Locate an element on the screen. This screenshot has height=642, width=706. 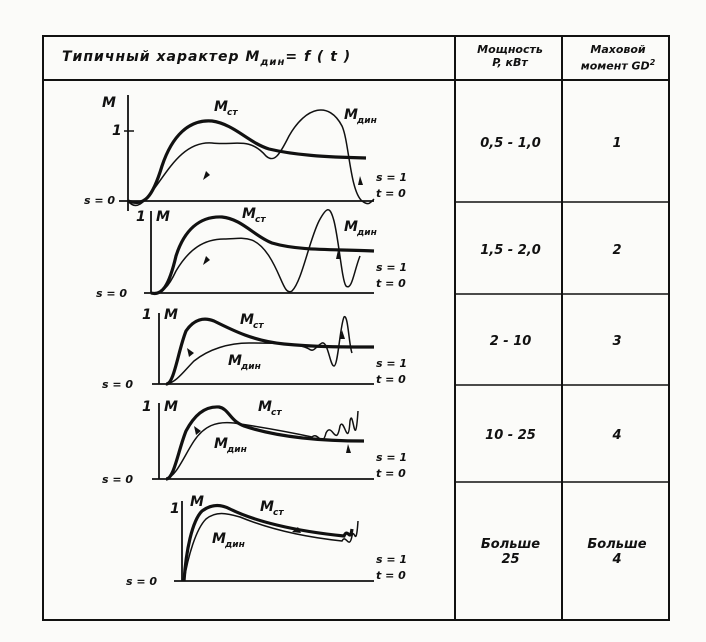
graph-4: 1 M M ст M дин s = 0 s = 1 t = 0 is located at coordinates (254, 442).